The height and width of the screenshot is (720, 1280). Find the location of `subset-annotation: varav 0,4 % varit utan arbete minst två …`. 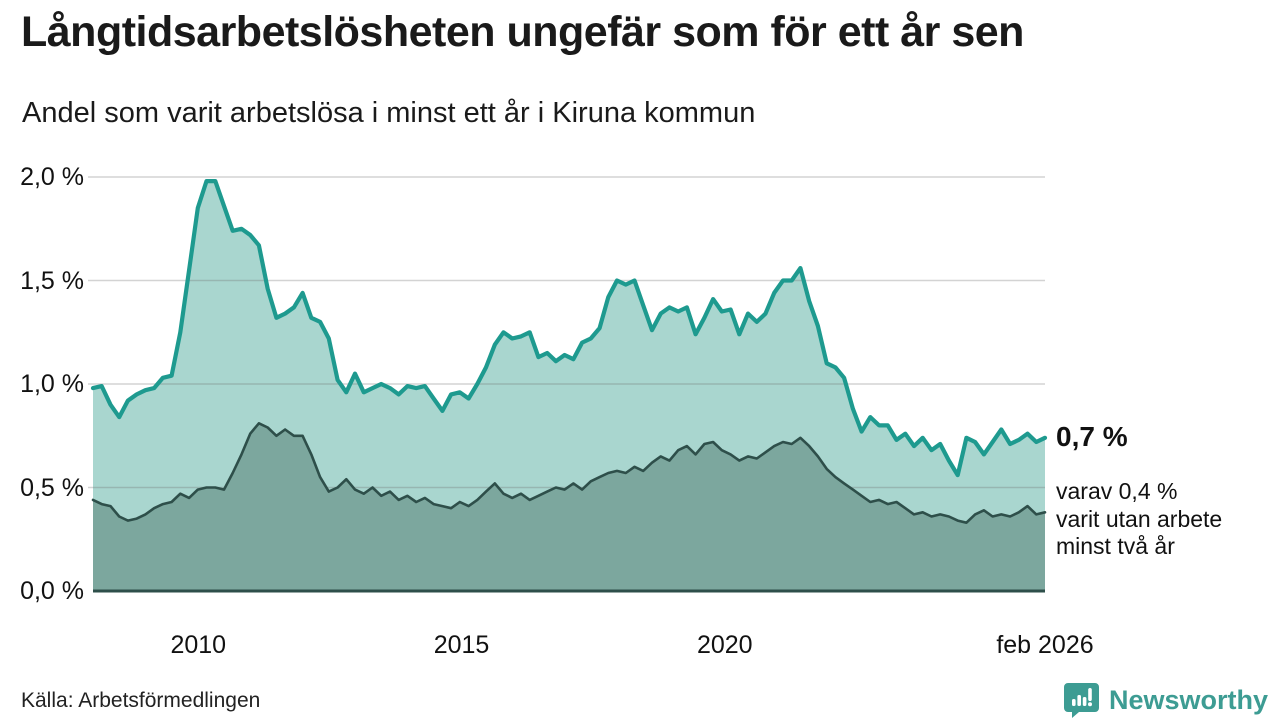

subset-annotation: varav 0,4 % varit utan arbete minst två … is located at coordinates (1139, 519).